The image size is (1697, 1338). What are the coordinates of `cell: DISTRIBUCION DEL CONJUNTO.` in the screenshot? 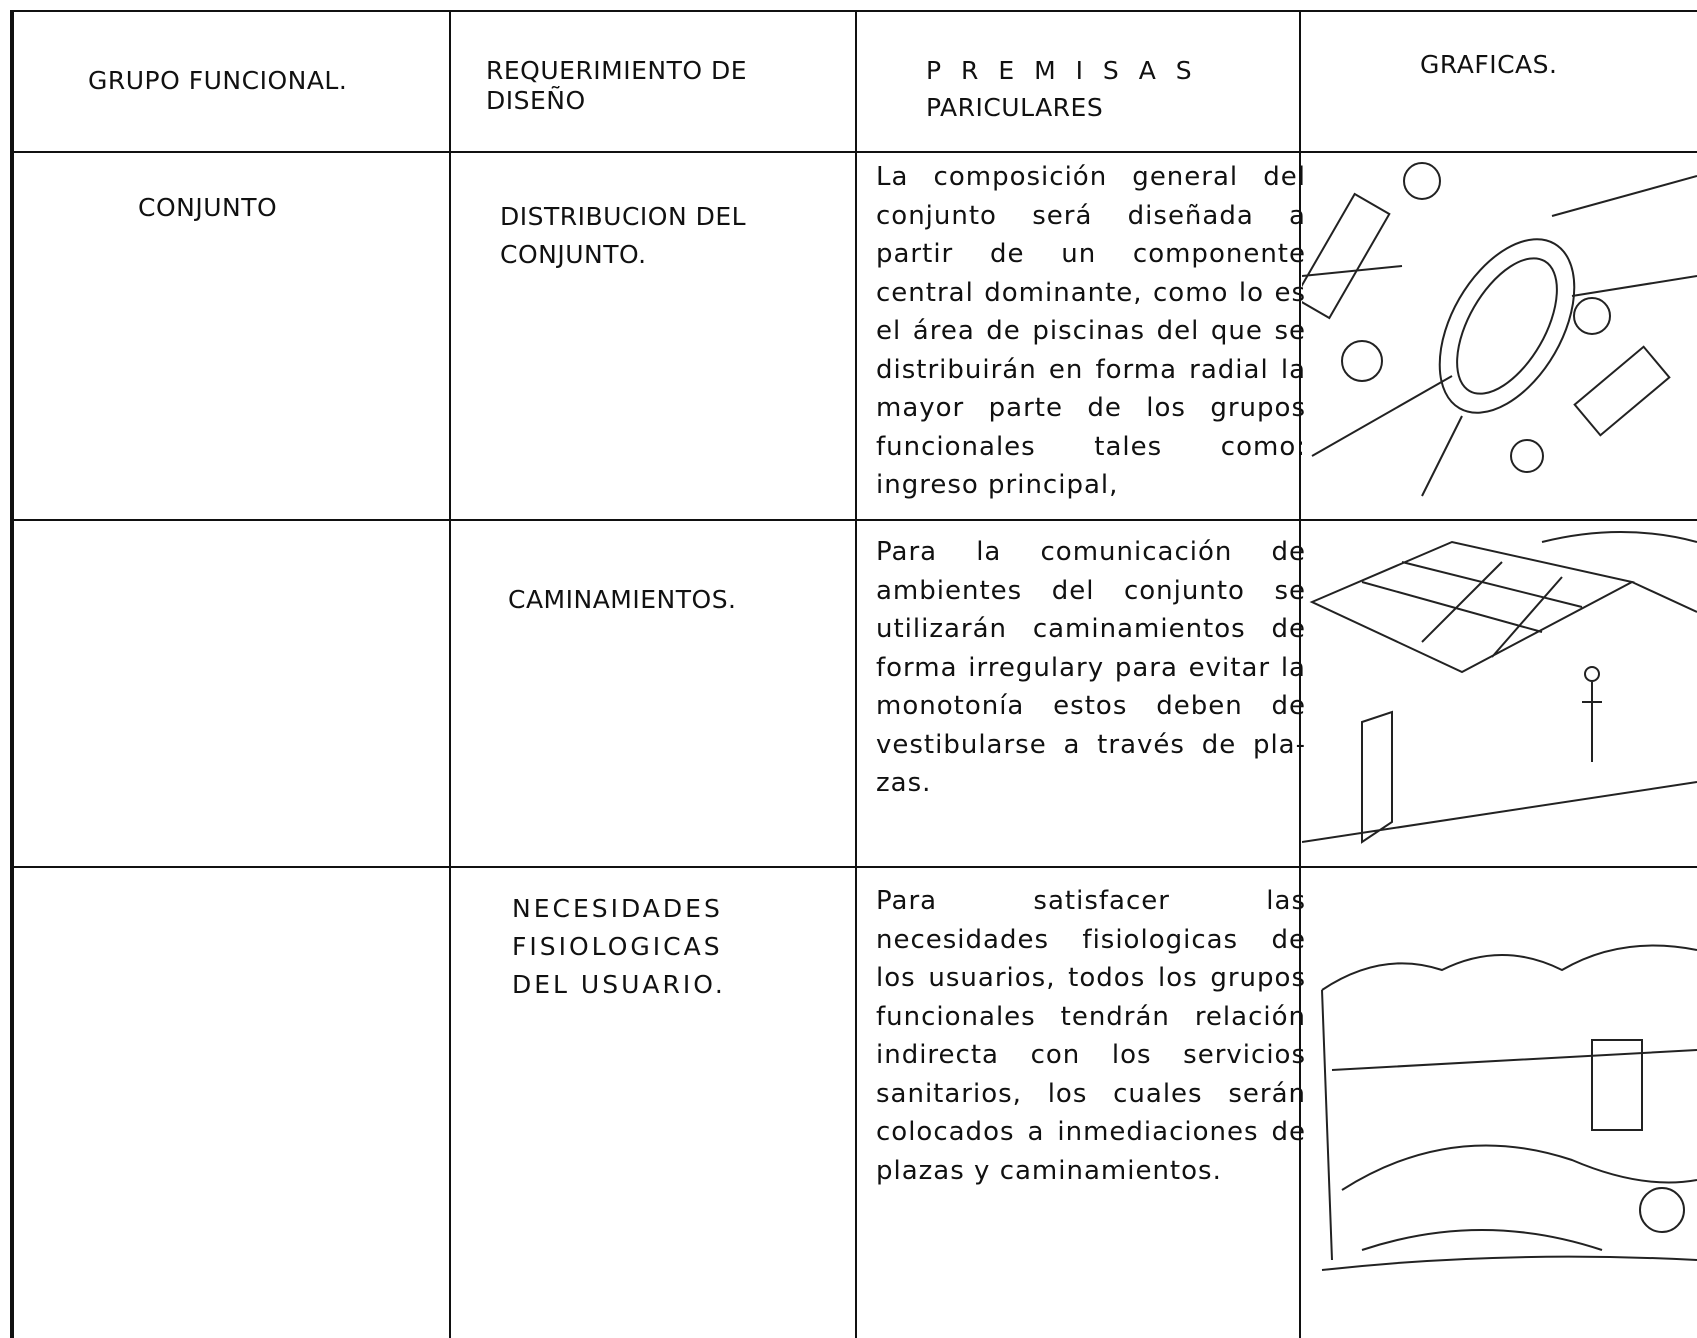 It's located at (623, 235).